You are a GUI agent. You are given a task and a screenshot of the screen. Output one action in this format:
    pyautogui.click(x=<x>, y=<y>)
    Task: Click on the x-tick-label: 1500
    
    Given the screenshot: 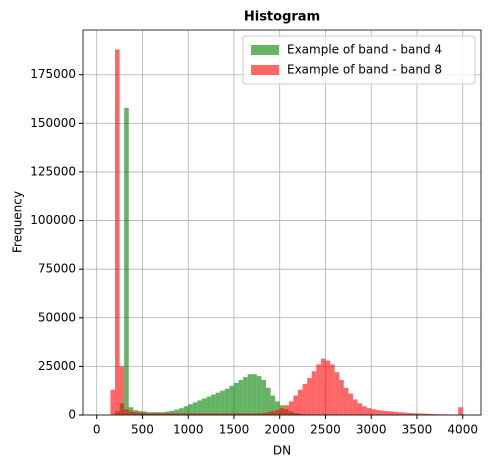 What is the action you would take?
    pyautogui.click(x=234, y=430)
    